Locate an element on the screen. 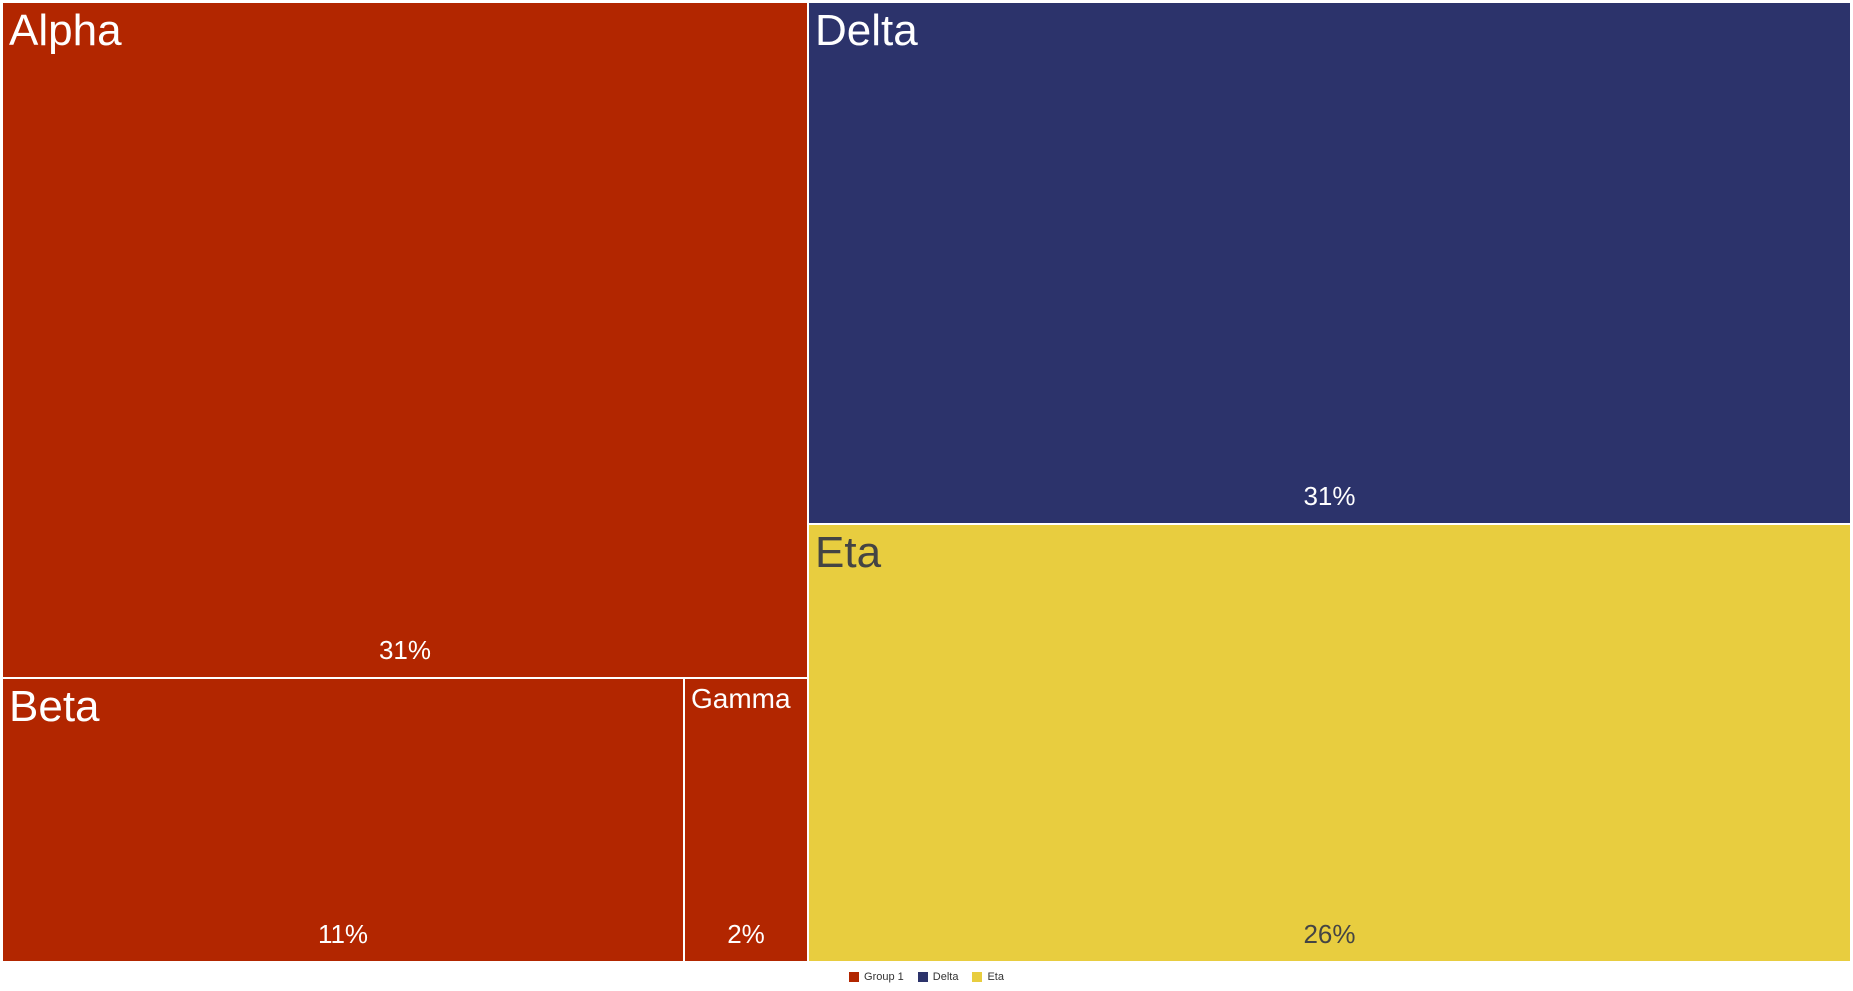  legend-item-delta: Delta is located at coordinates (938, 977).